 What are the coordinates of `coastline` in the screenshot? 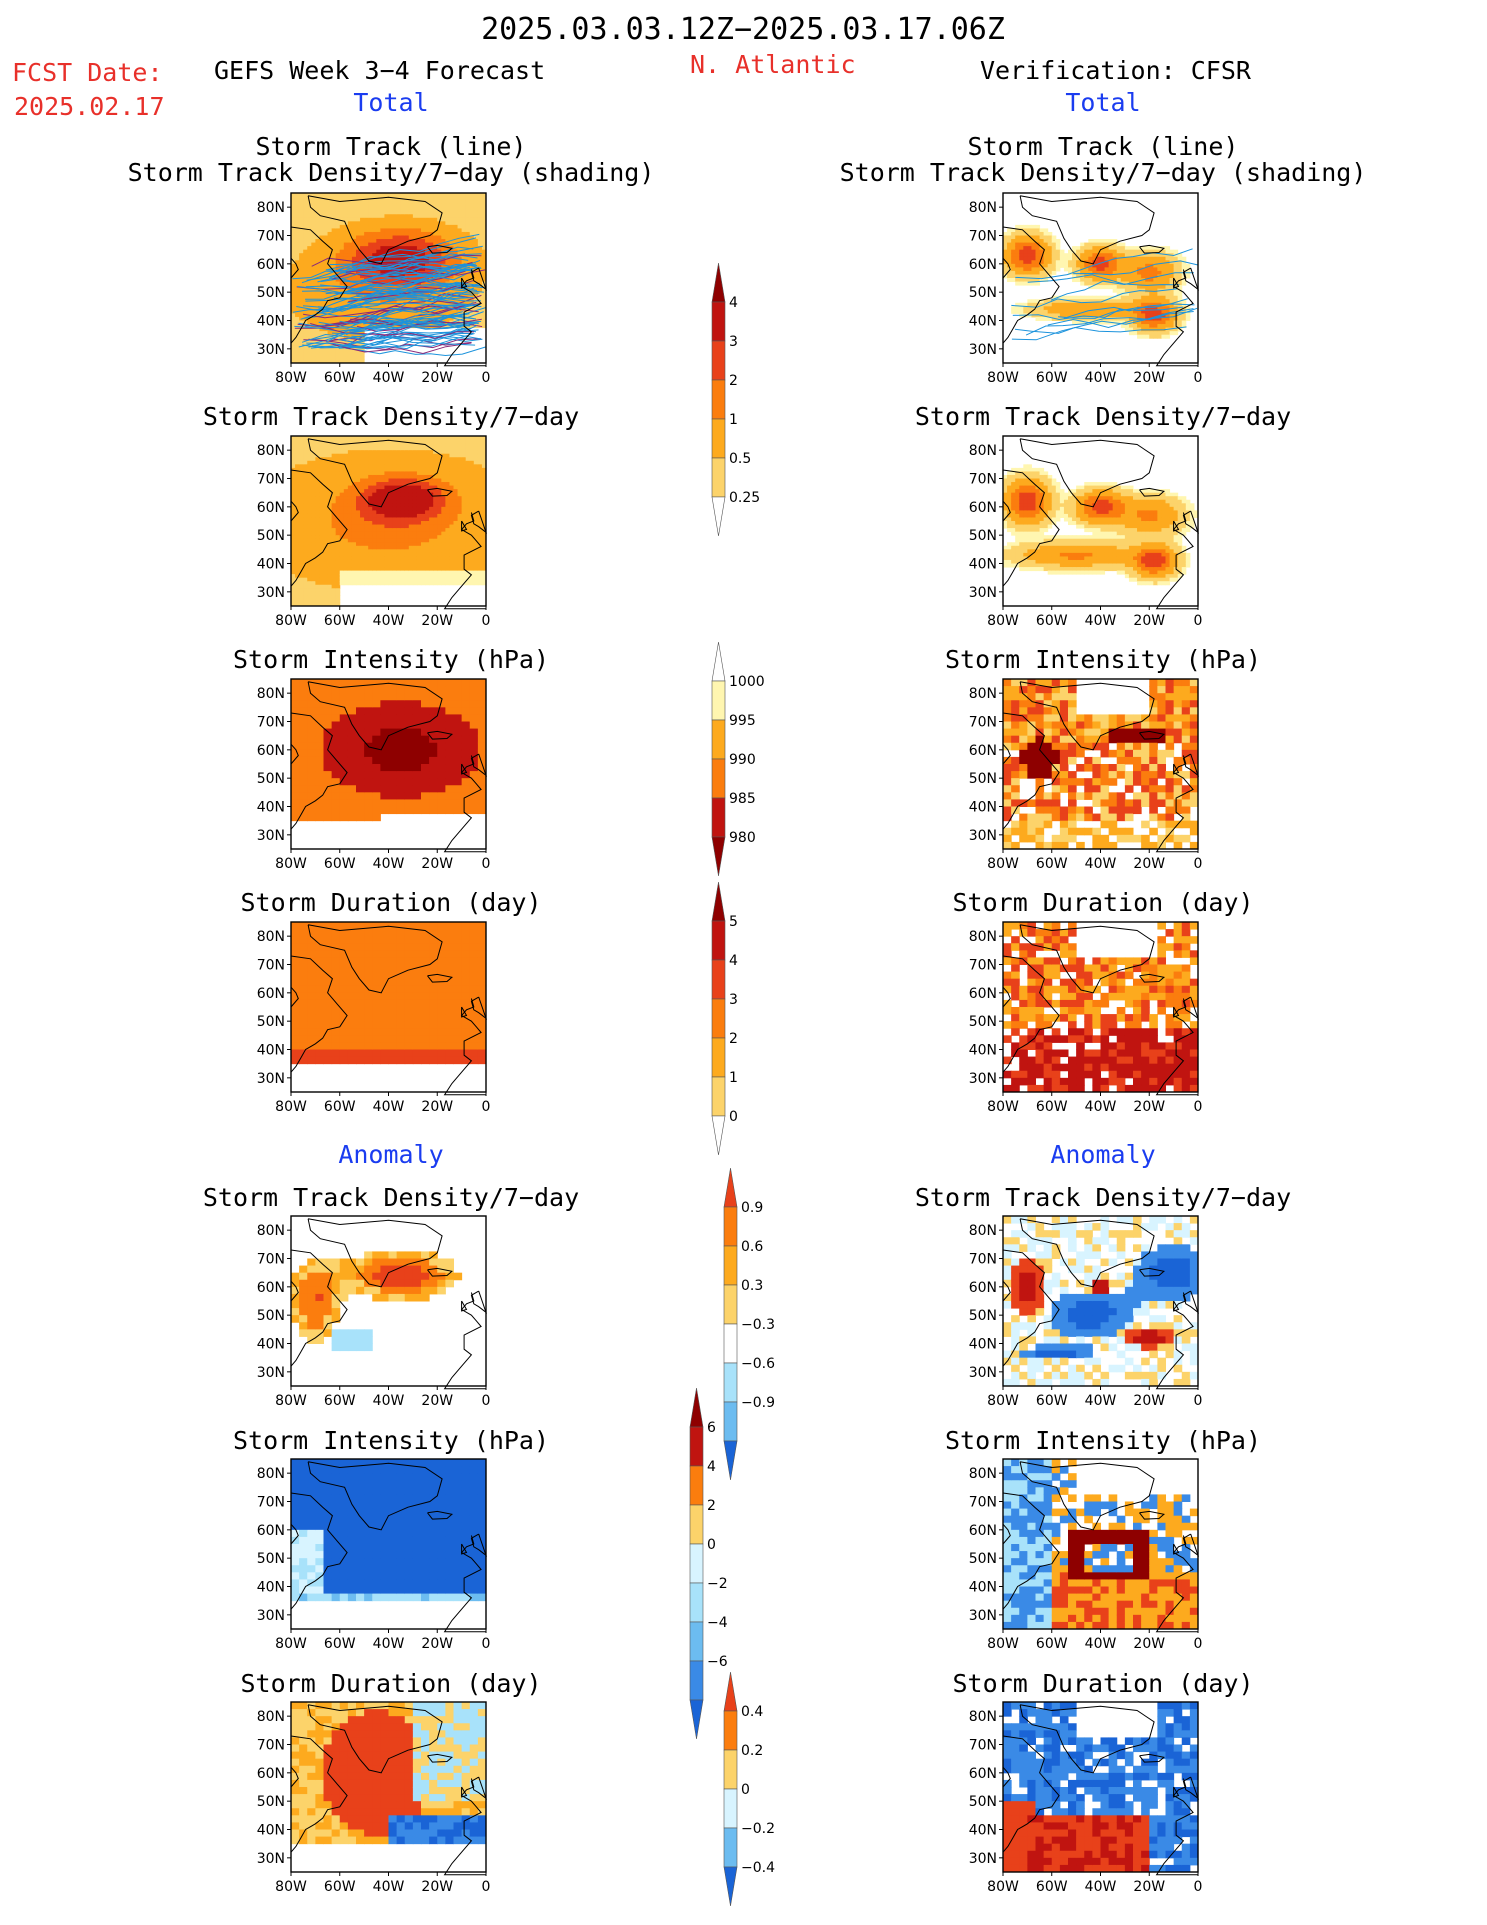 It's located at (440, 249).